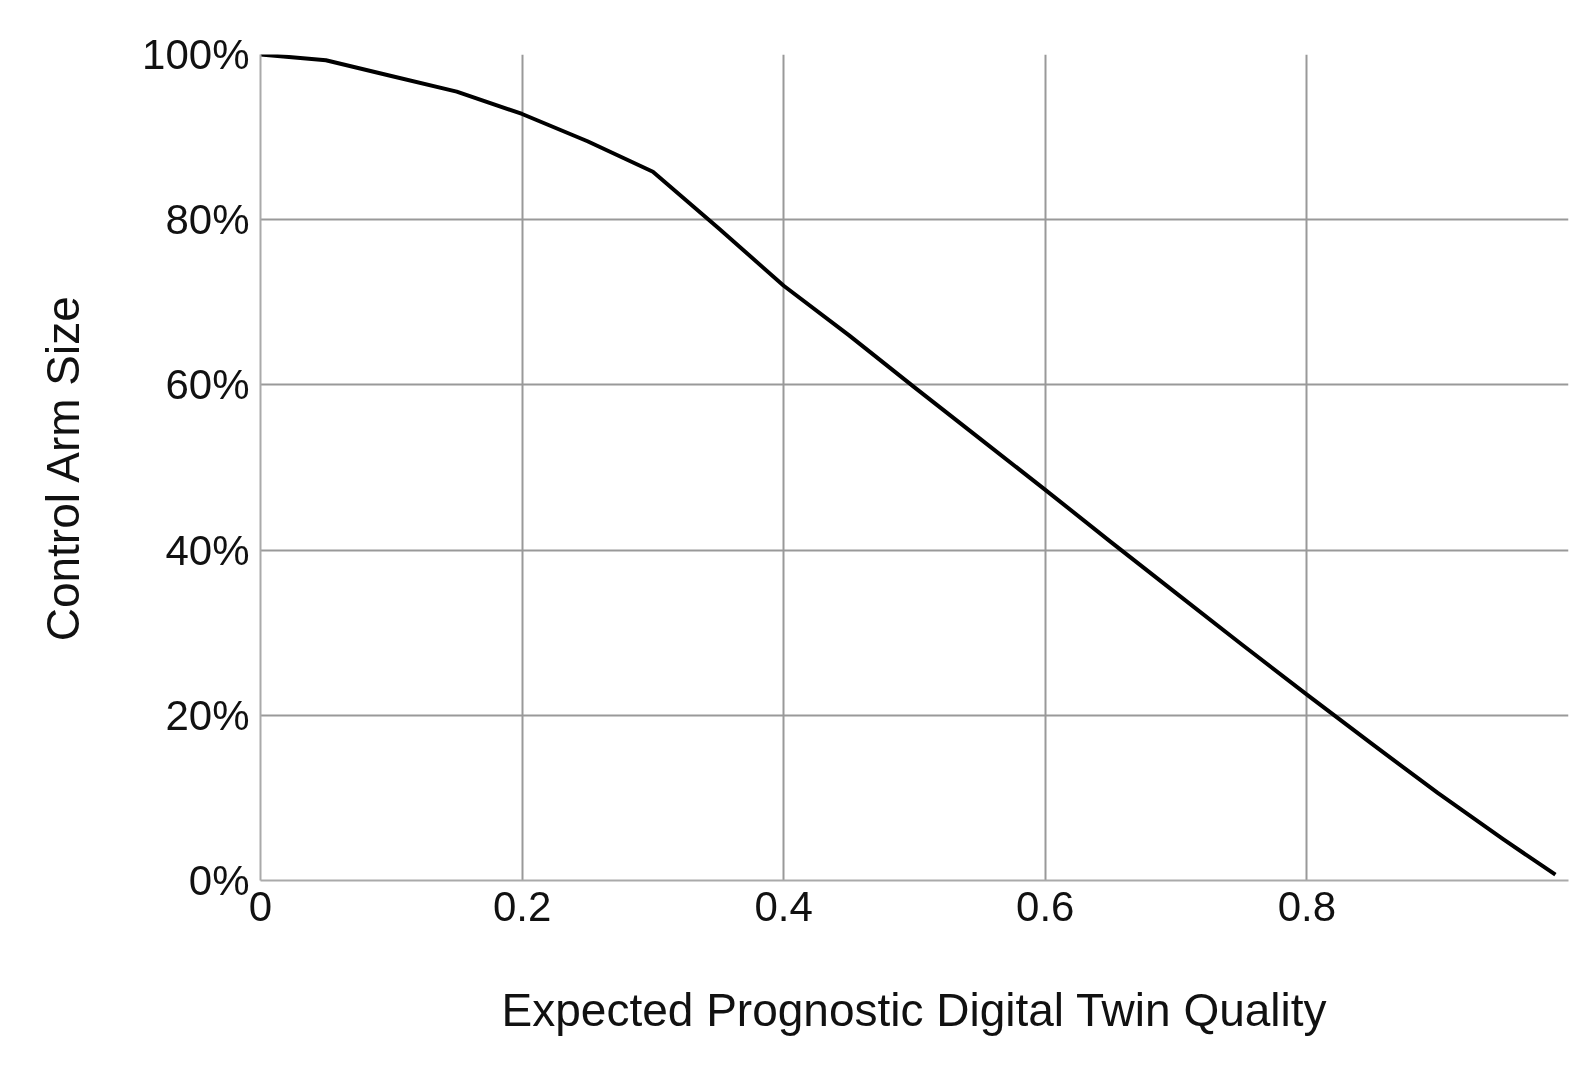 The height and width of the screenshot is (1070, 1576). What do you see at coordinates (207, 220) in the screenshot?
I see `y-tick-label: 80%` at bounding box center [207, 220].